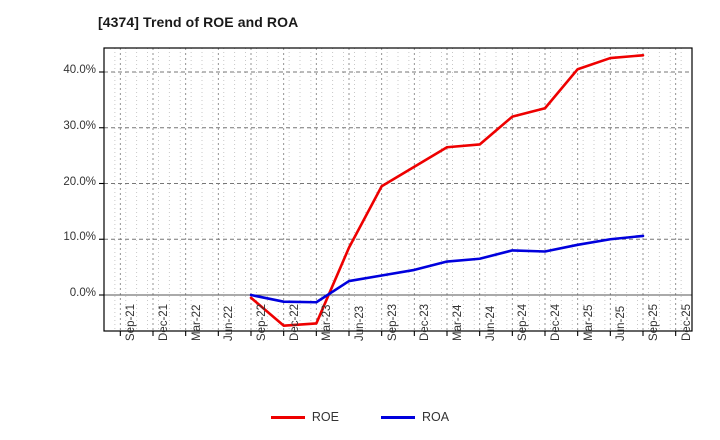 The image size is (720, 440). What do you see at coordinates (654, 322) in the screenshot?
I see `x-tick-label: Sep-25` at bounding box center [654, 322].